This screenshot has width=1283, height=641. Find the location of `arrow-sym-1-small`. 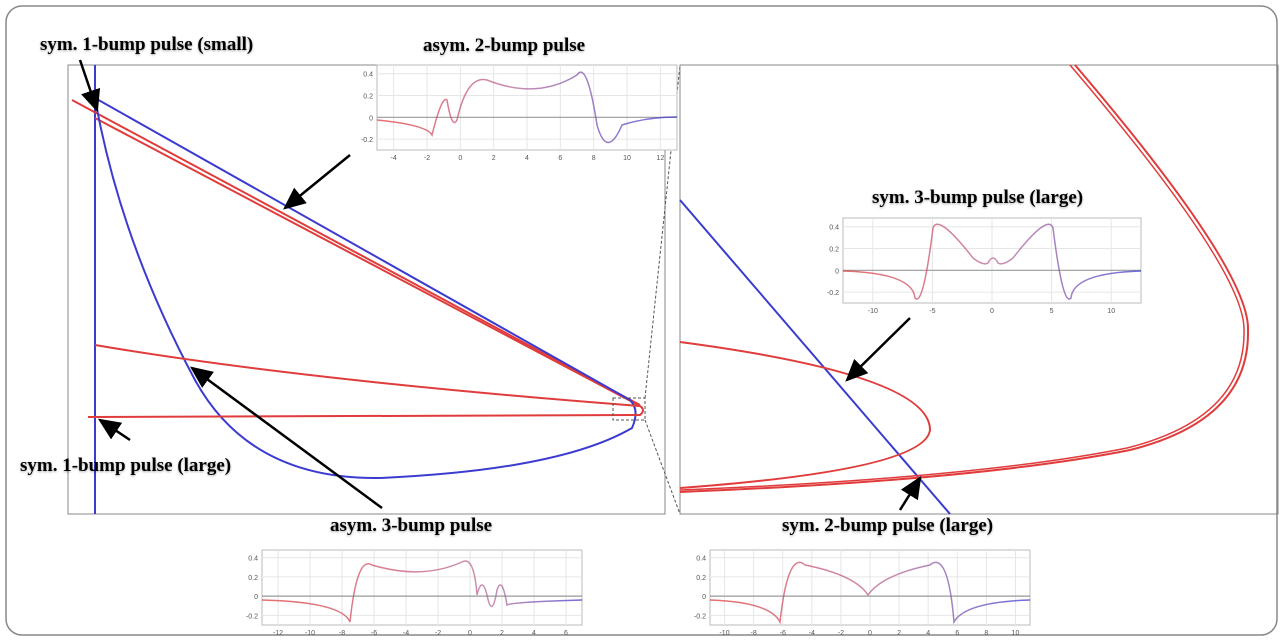

arrow-sym-1-small is located at coordinates (89, 86).